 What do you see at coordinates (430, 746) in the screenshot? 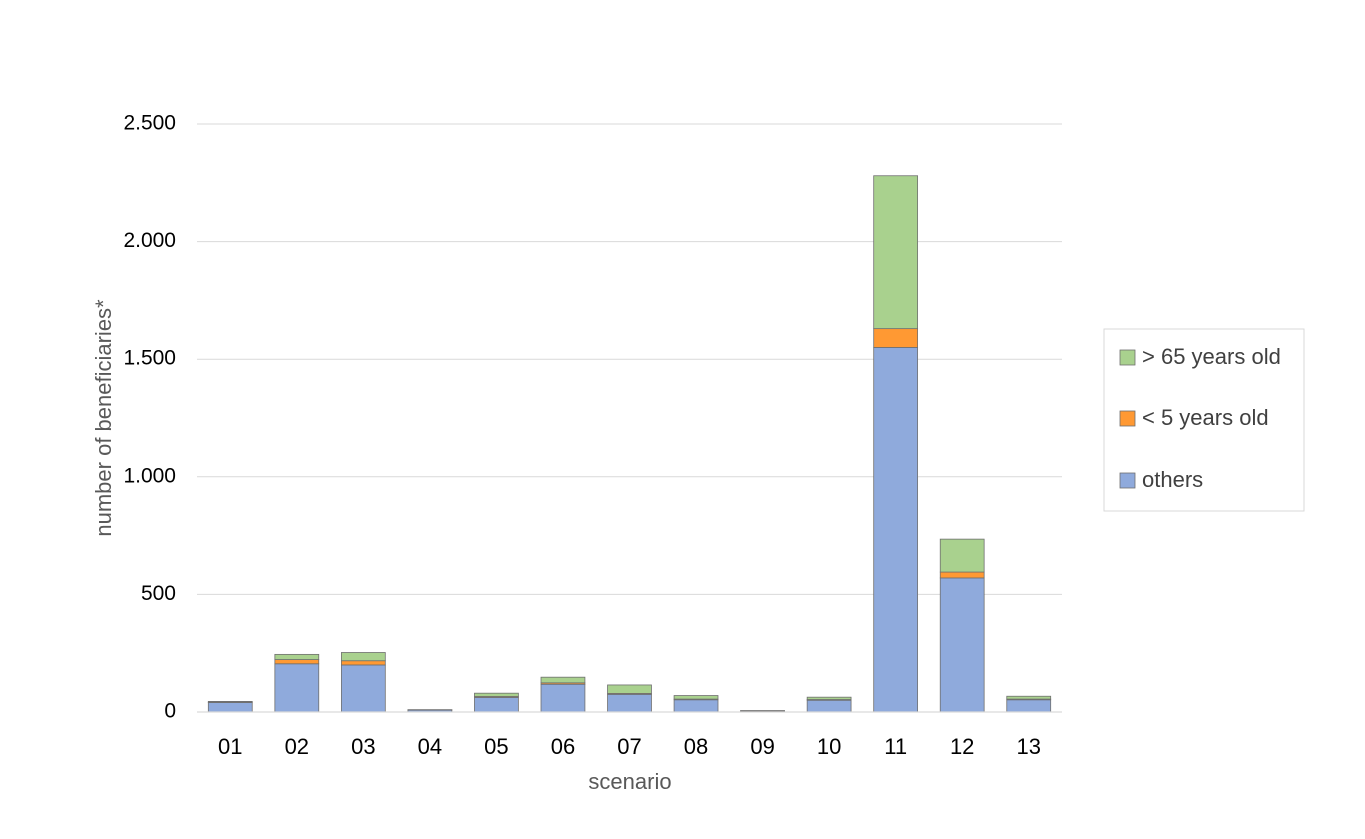
I see `x-tick-label: 04` at bounding box center [430, 746].